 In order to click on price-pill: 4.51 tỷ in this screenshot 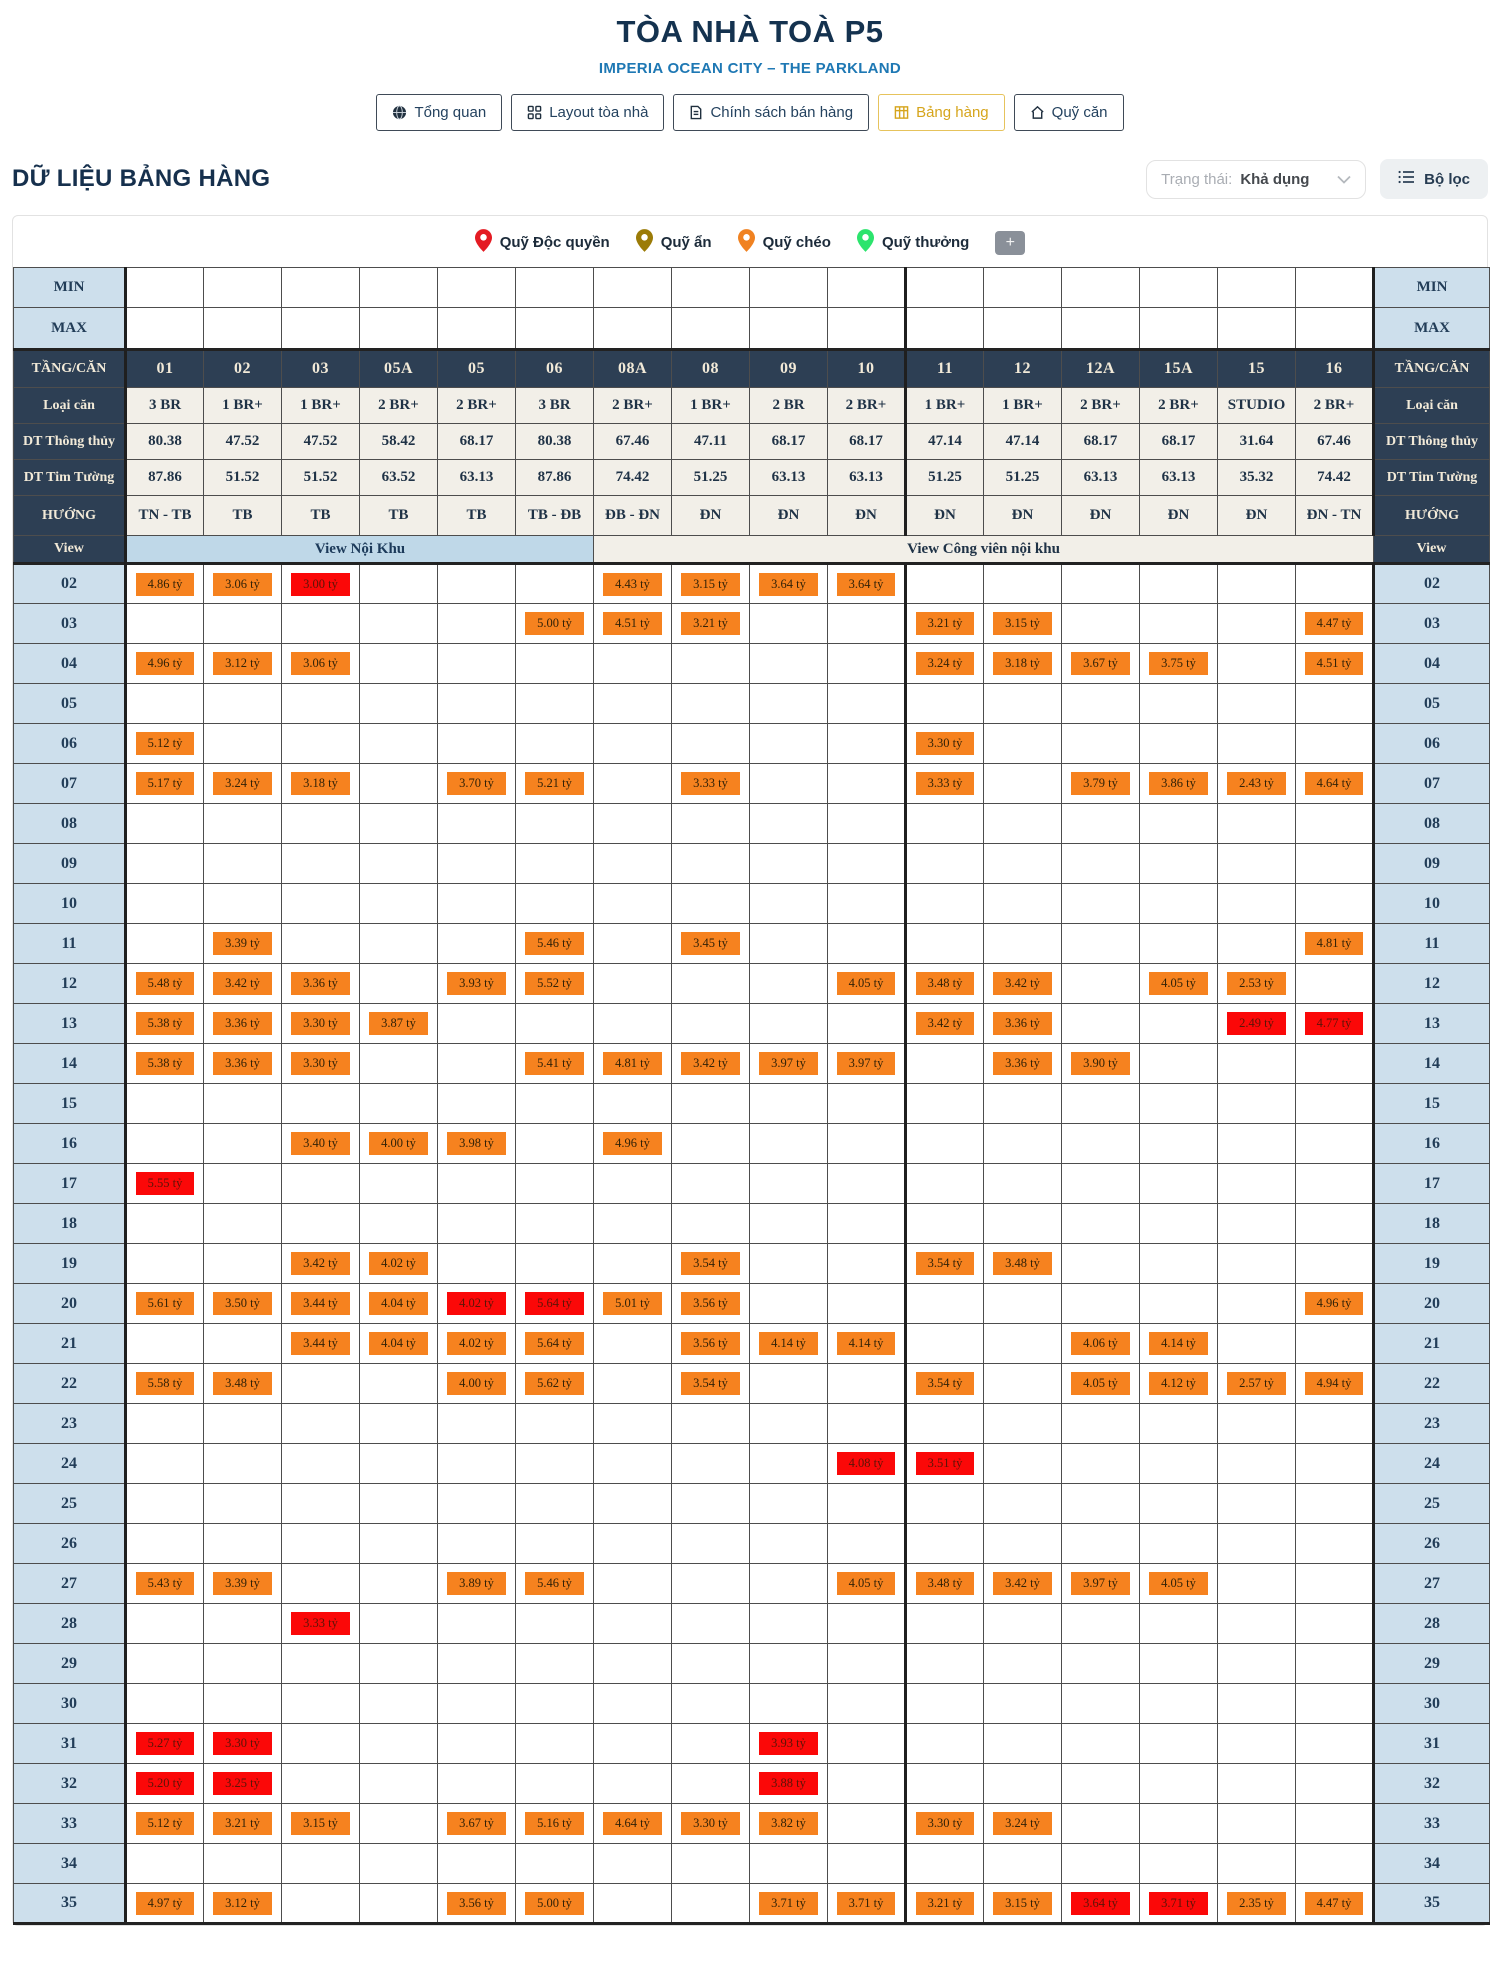, I will do `click(632, 623)`.